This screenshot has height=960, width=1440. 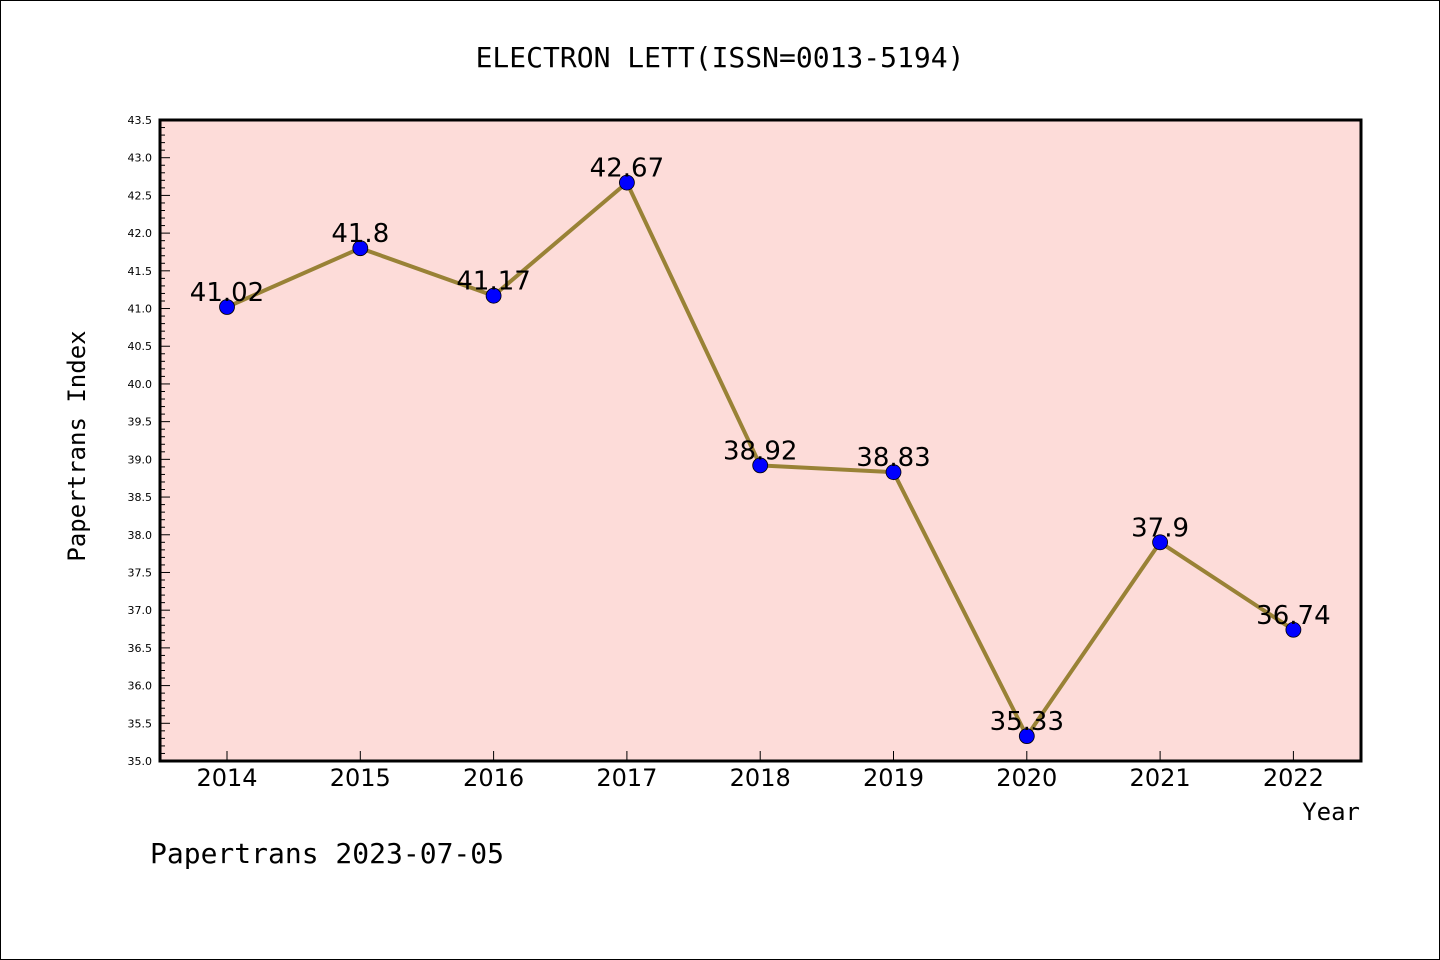 What do you see at coordinates (1026, 778) in the screenshot?
I see `x-tick-label: 2020` at bounding box center [1026, 778].